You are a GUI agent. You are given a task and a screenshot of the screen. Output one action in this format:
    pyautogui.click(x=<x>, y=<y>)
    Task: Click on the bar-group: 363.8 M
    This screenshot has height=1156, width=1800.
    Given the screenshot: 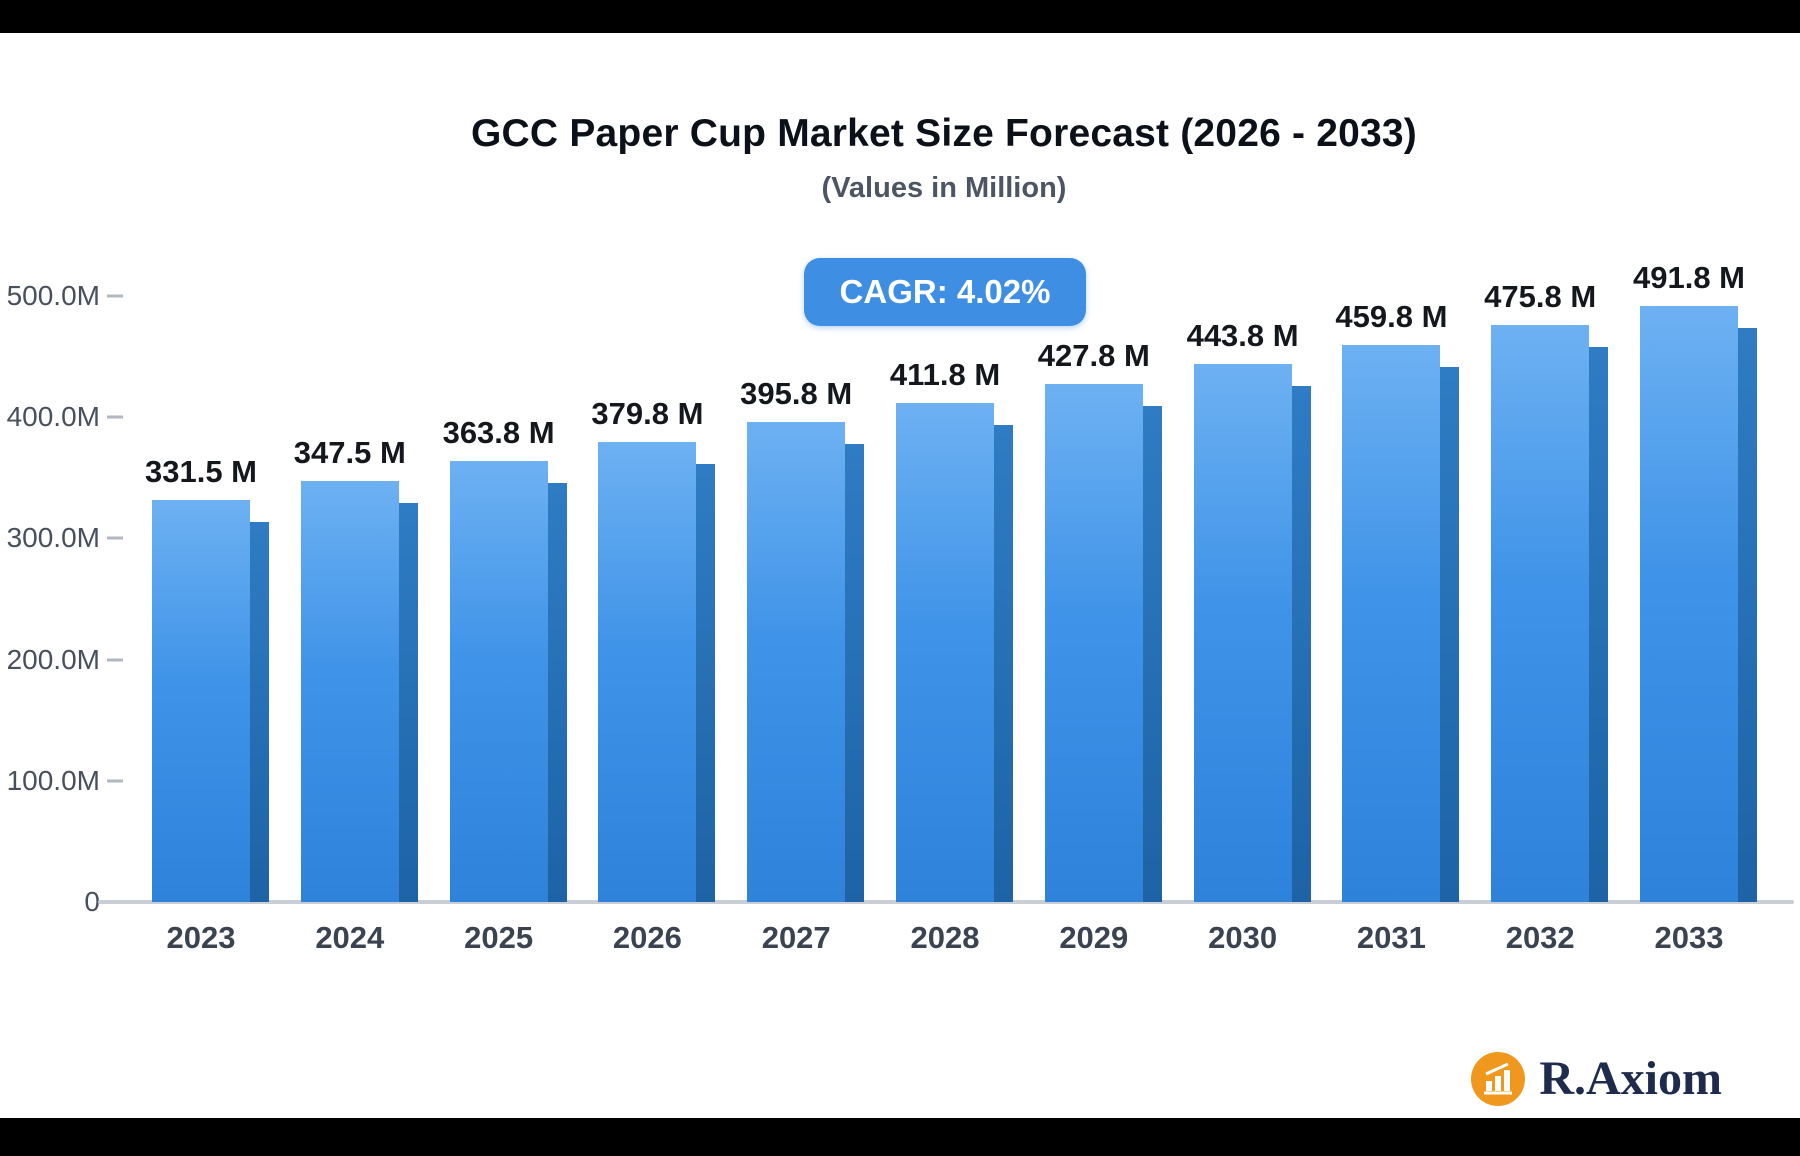 What is the action you would take?
    pyautogui.click(x=505, y=658)
    